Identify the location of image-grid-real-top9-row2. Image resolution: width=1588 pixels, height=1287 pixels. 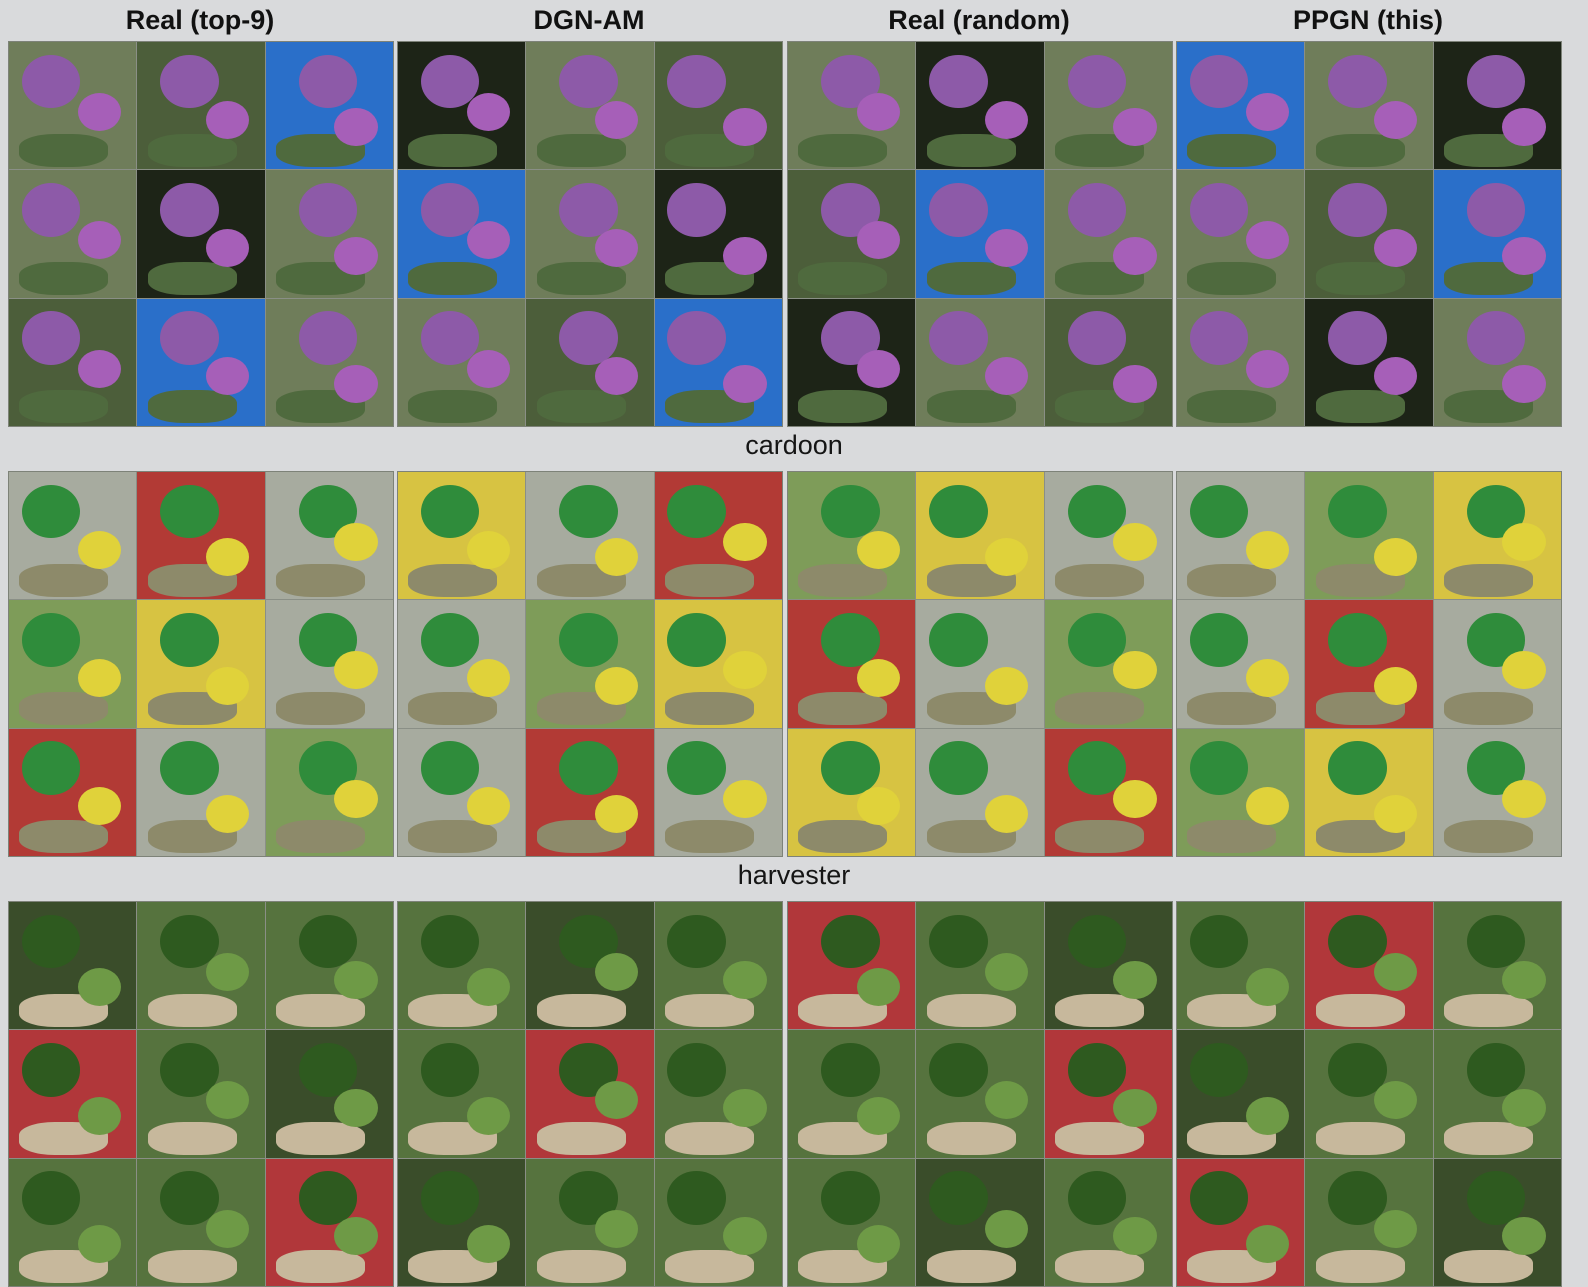
(201, 664).